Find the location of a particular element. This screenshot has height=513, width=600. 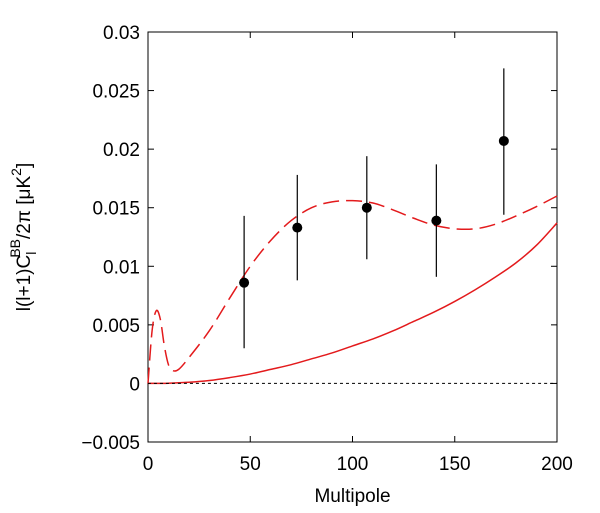

y-label-suffix: /2π [μK is located at coordinates (24, 207).